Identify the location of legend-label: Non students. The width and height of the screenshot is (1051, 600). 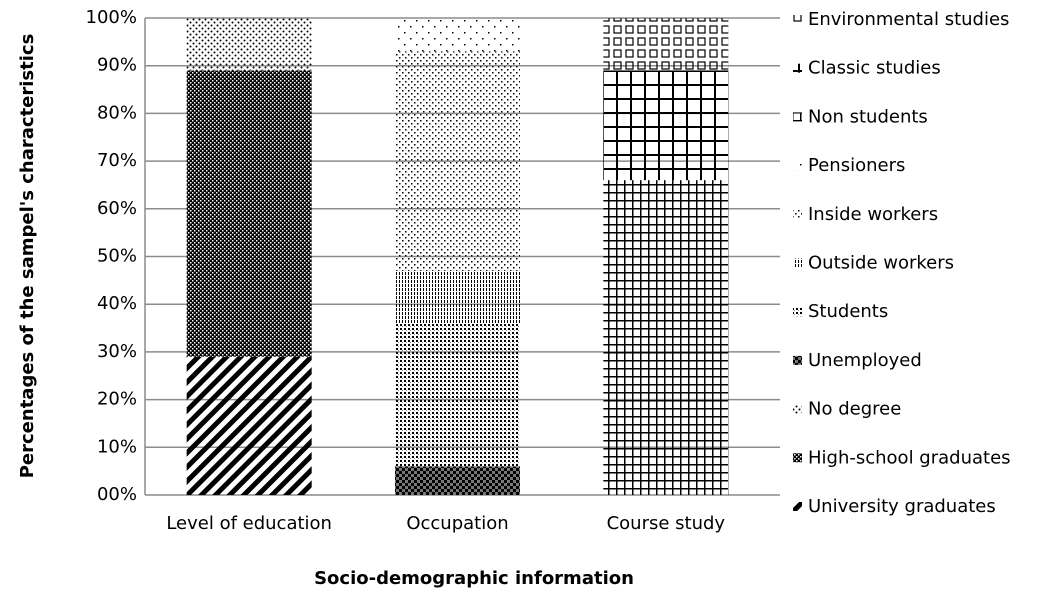
(868, 116).